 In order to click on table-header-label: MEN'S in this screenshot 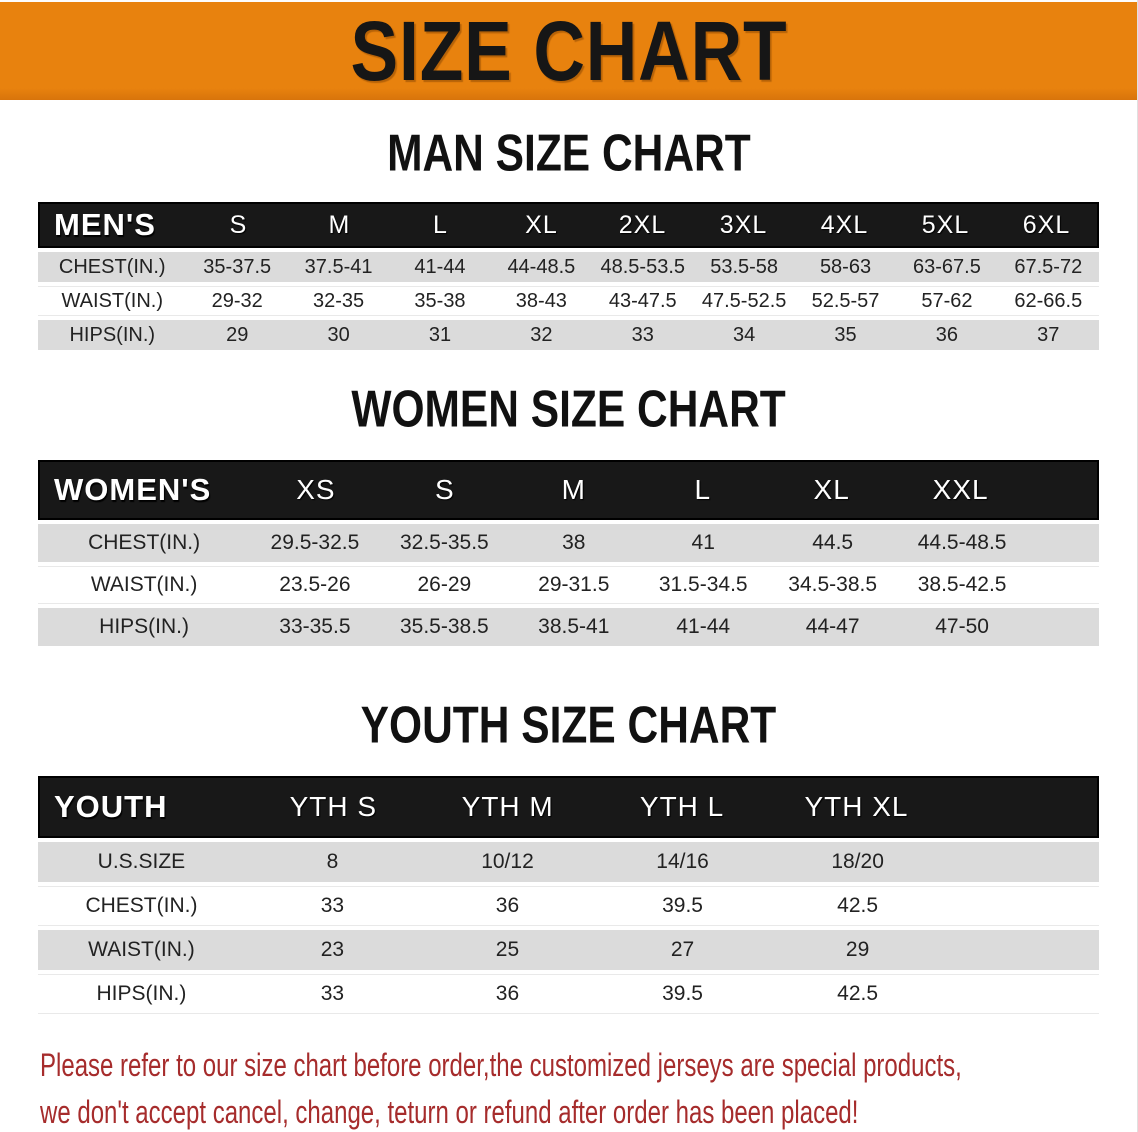, I will do `click(105, 224)`.